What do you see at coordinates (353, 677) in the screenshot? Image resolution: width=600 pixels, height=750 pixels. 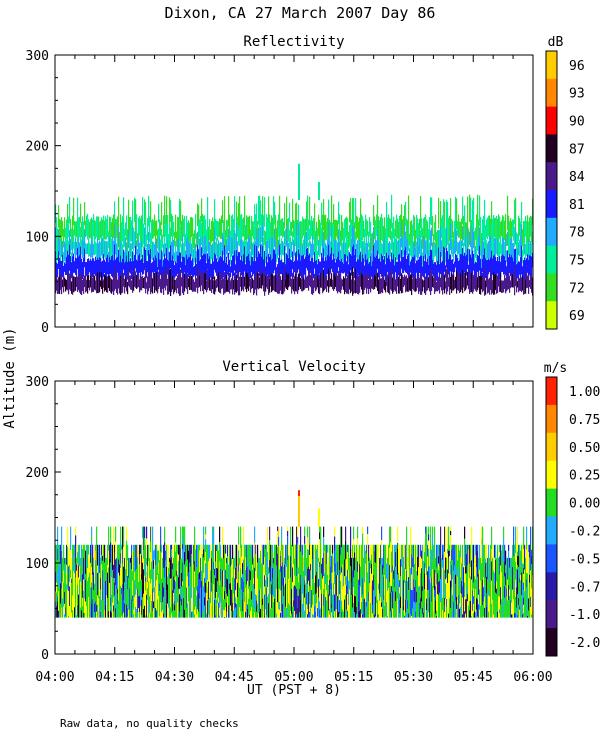 I see `x-tick-label: 05:15` at bounding box center [353, 677].